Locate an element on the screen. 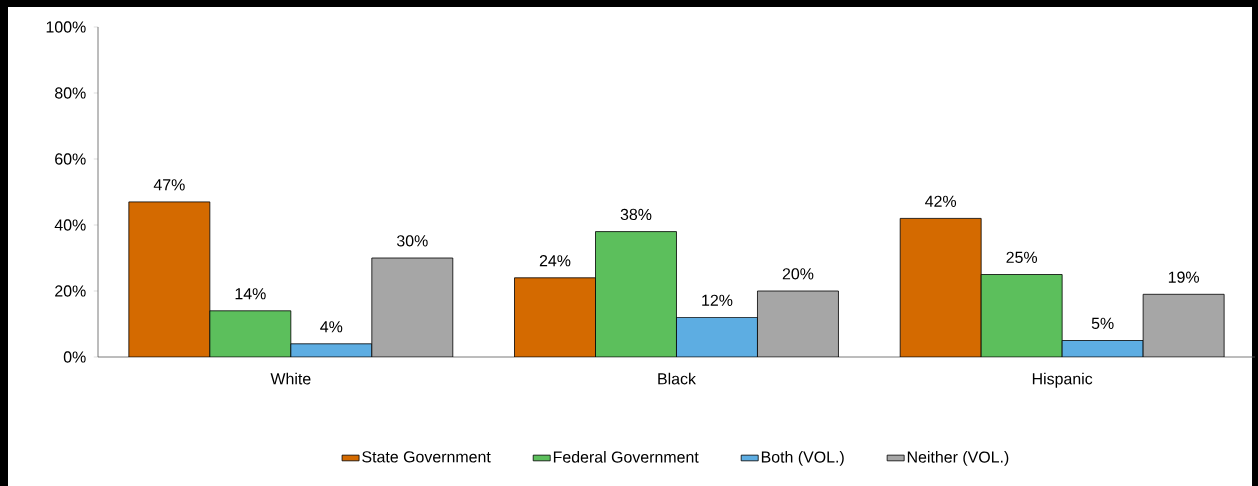 The height and width of the screenshot is (486, 1258). legend-label: Neither (VOL.) is located at coordinates (958, 458).